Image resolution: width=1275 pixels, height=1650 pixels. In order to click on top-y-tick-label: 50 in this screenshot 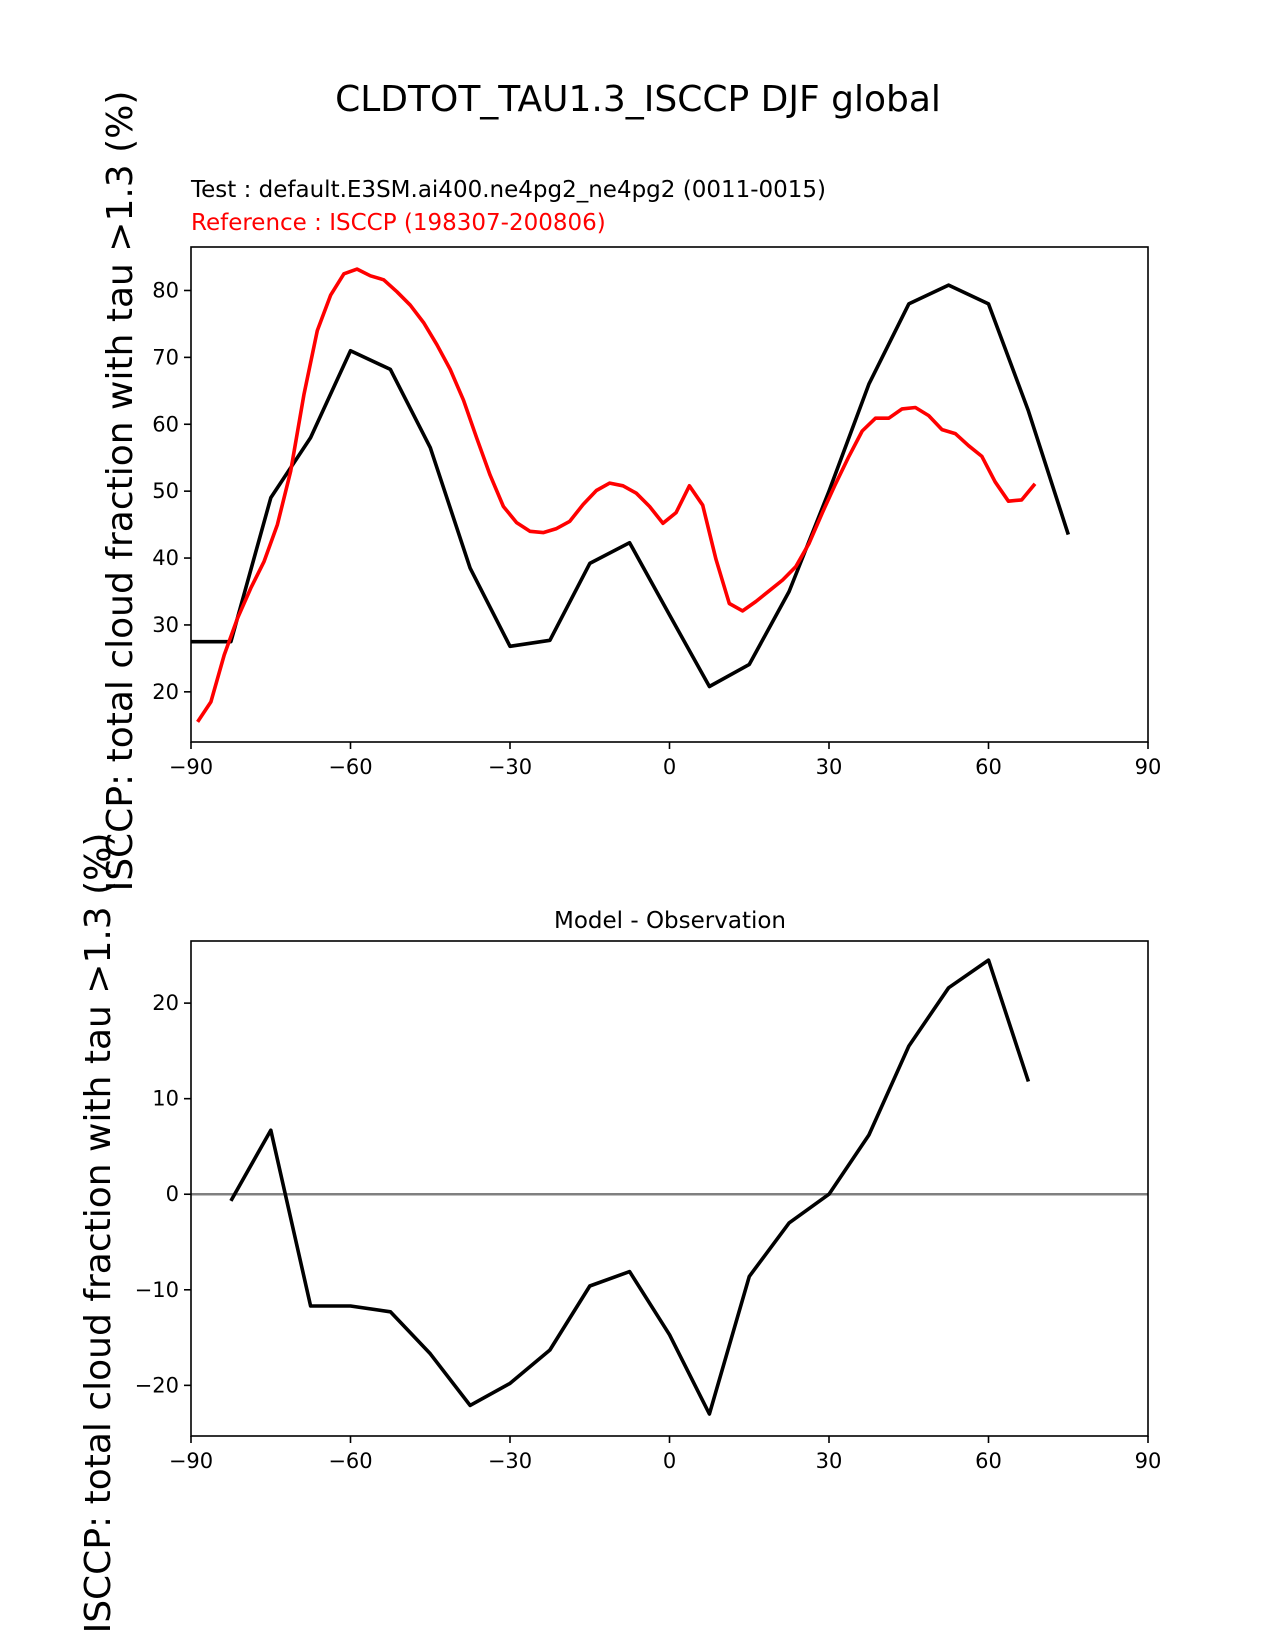, I will do `click(165, 491)`.